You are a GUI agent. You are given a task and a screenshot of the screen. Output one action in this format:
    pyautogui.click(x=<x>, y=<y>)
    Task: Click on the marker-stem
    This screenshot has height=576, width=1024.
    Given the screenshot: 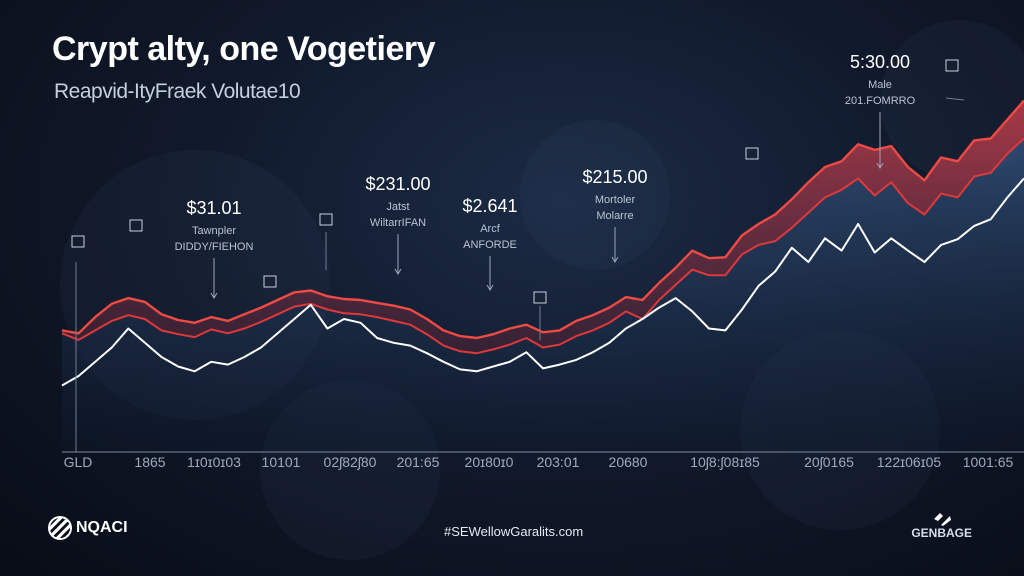 What is the action you would take?
    pyautogui.click(x=955, y=99)
    